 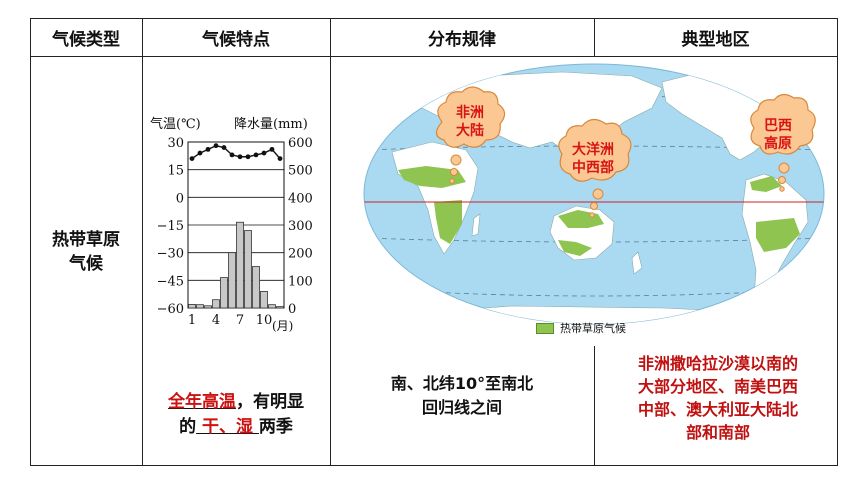 I want to click on typical-regions-text: 非洲撒哈拉沙漠以南的 大部分地区、南美巴西 中部、澳大利亚大陆北 部和南部, so click(x=718, y=398).